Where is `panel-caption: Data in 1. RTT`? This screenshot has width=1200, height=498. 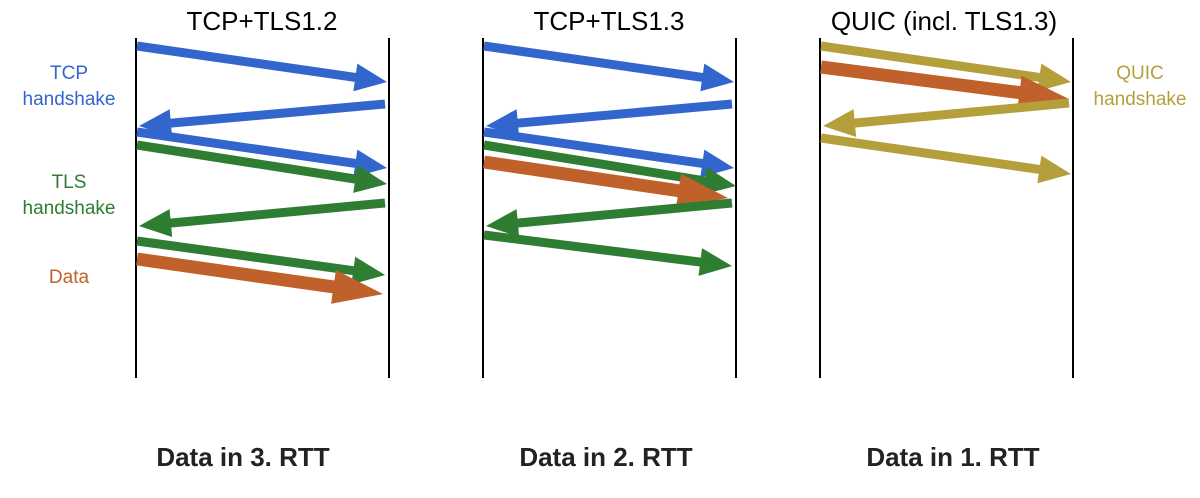
panel-caption: Data in 1. RTT is located at coordinates (952, 457).